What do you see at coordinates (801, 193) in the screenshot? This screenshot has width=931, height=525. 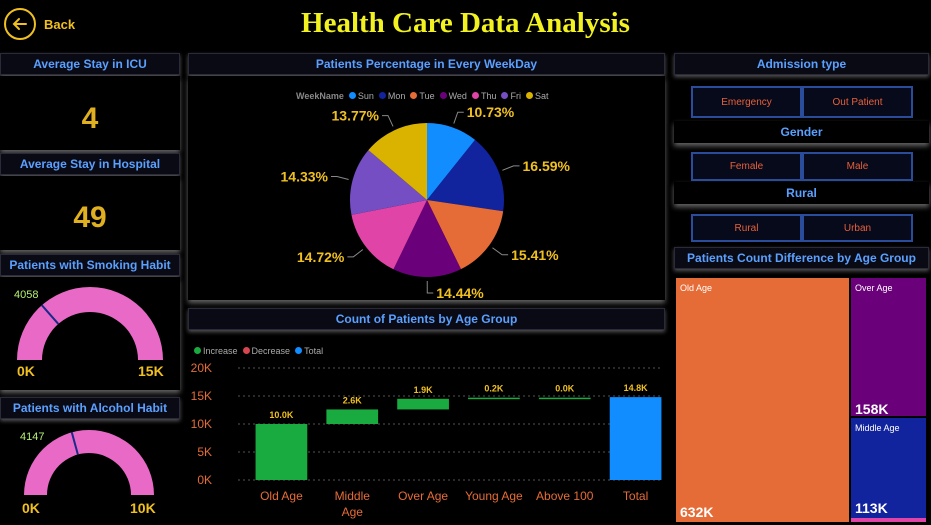 I see `rural-slicer-title: Rural` at bounding box center [801, 193].